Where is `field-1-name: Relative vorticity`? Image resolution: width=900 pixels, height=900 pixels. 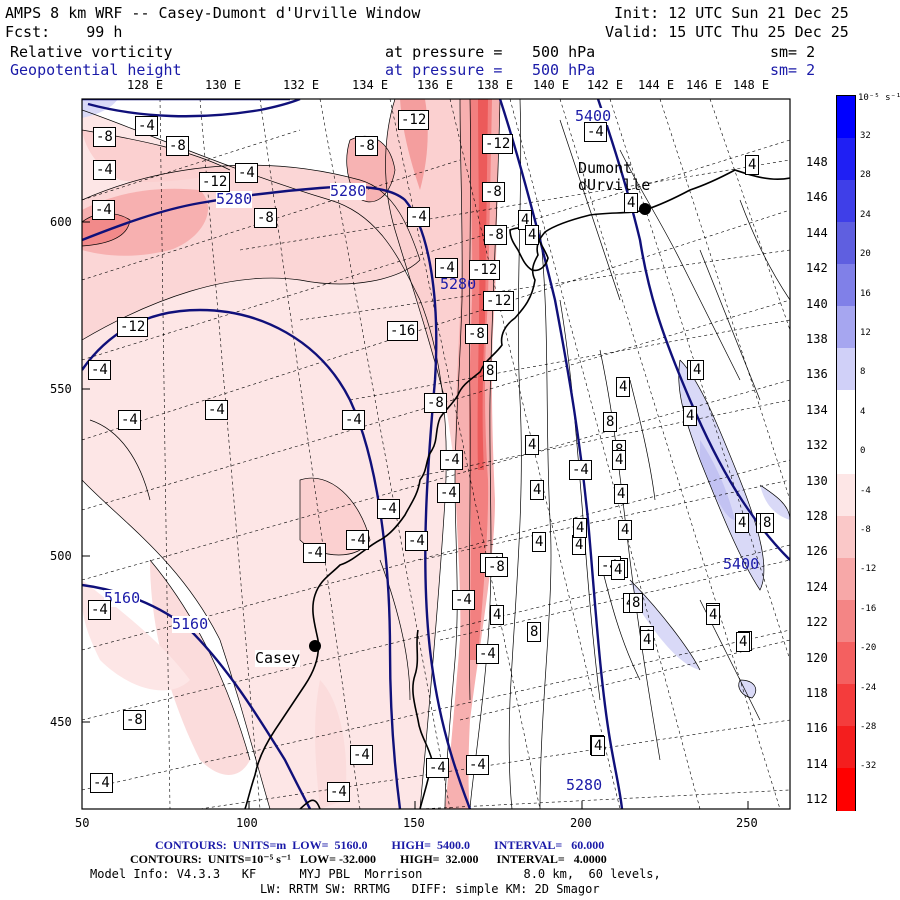
field-1-name: Relative vorticity is located at coordinates (91, 52).